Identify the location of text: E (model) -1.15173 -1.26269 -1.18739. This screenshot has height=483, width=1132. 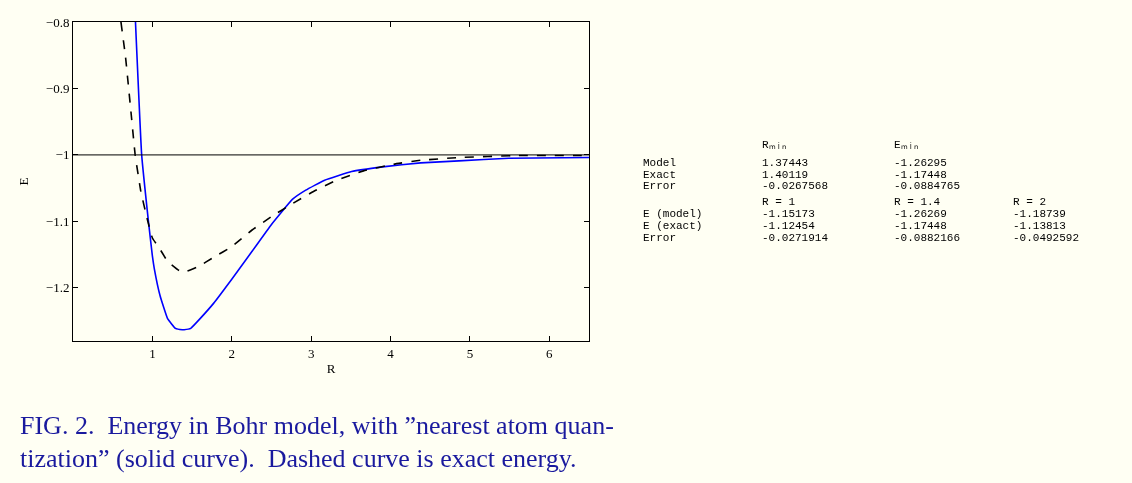
(854, 214).